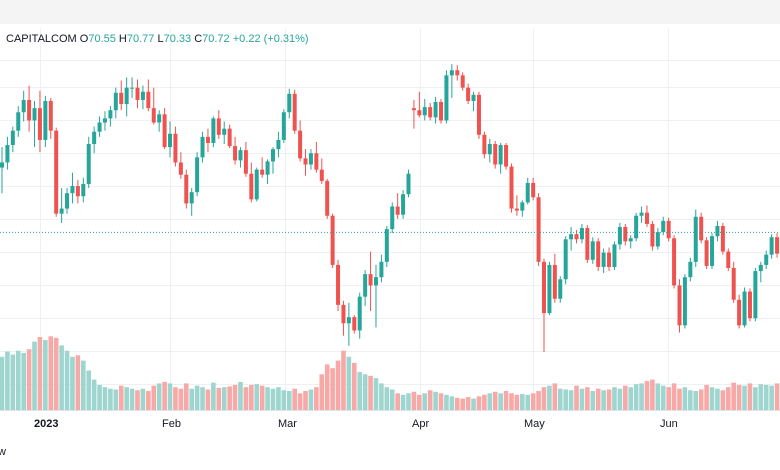 The image size is (780, 470). Describe the element at coordinates (41, 39) in the screenshot. I see `symbol-name: CAPITALCOM` at that location.